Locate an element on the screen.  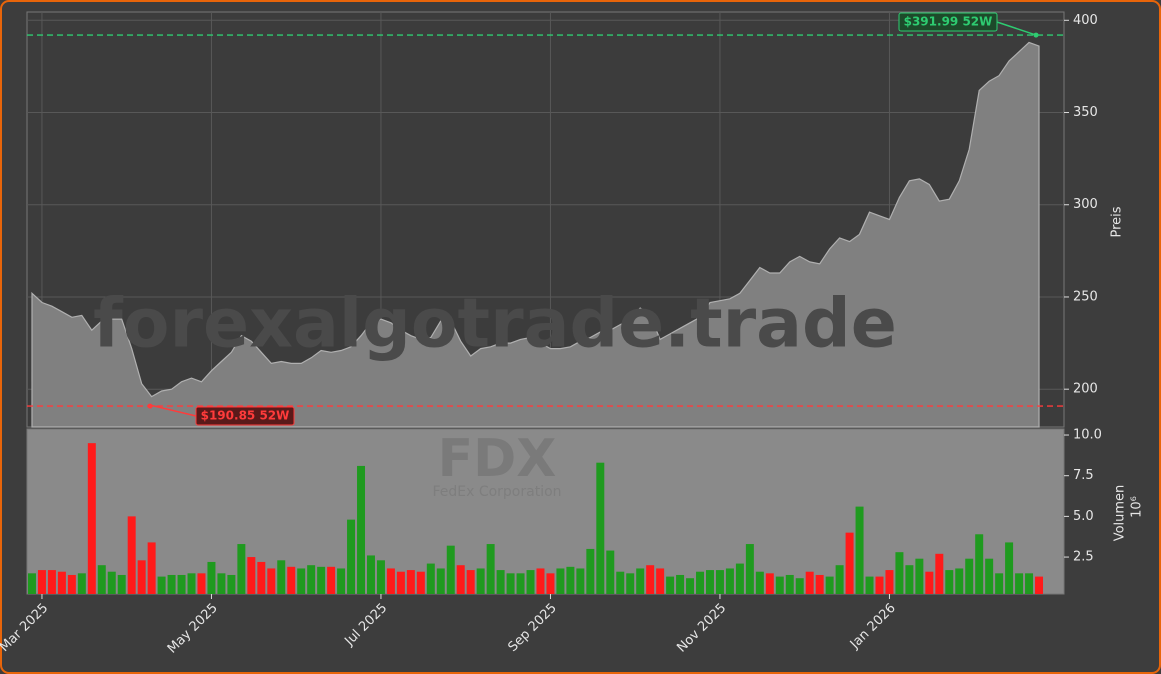
extreme-label-box is located at coordinates (948, 22).